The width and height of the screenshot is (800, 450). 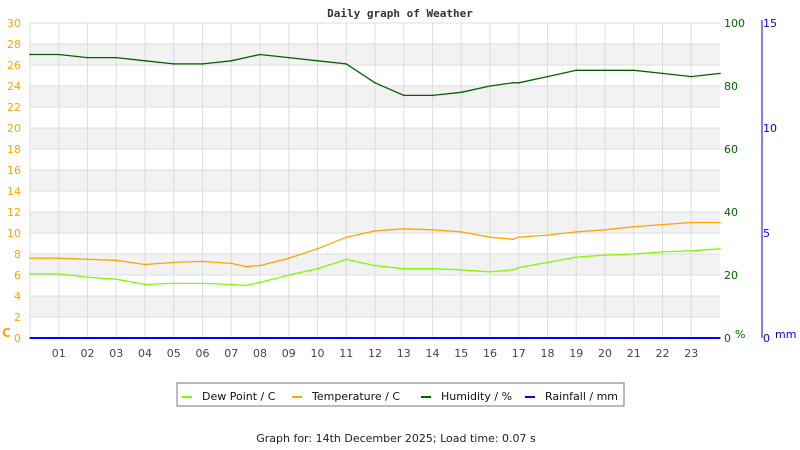 I want to click on x-tick: 14, so click(x=433, y=353).